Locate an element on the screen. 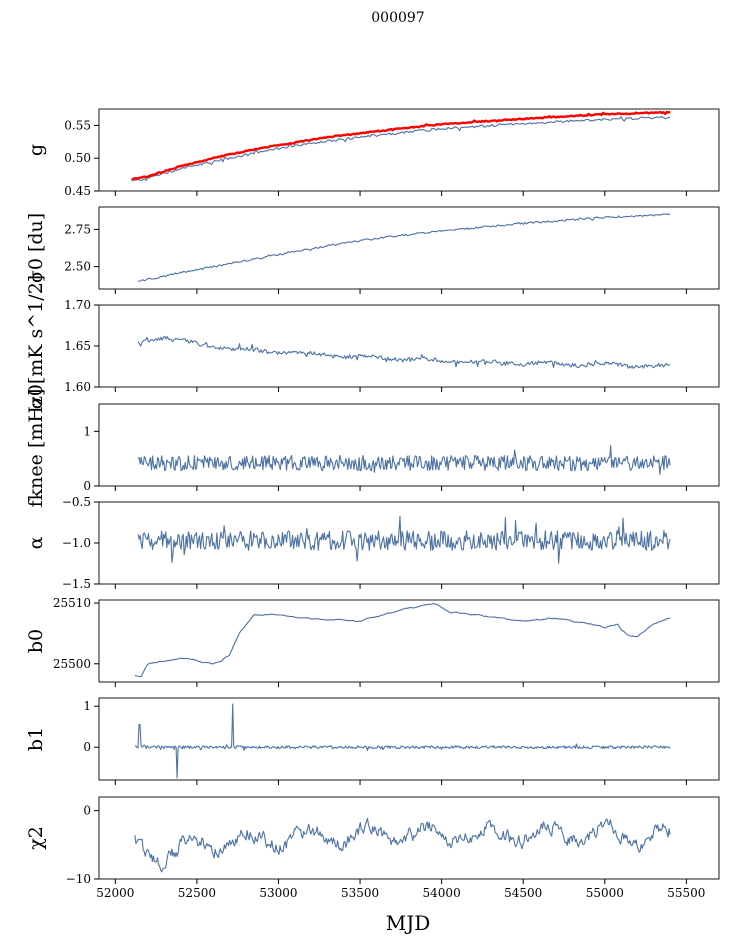 Image resolution: width=729 pixels, height=944 pixels. x-tick-label: 55500 is located at coordinates (686, 893).